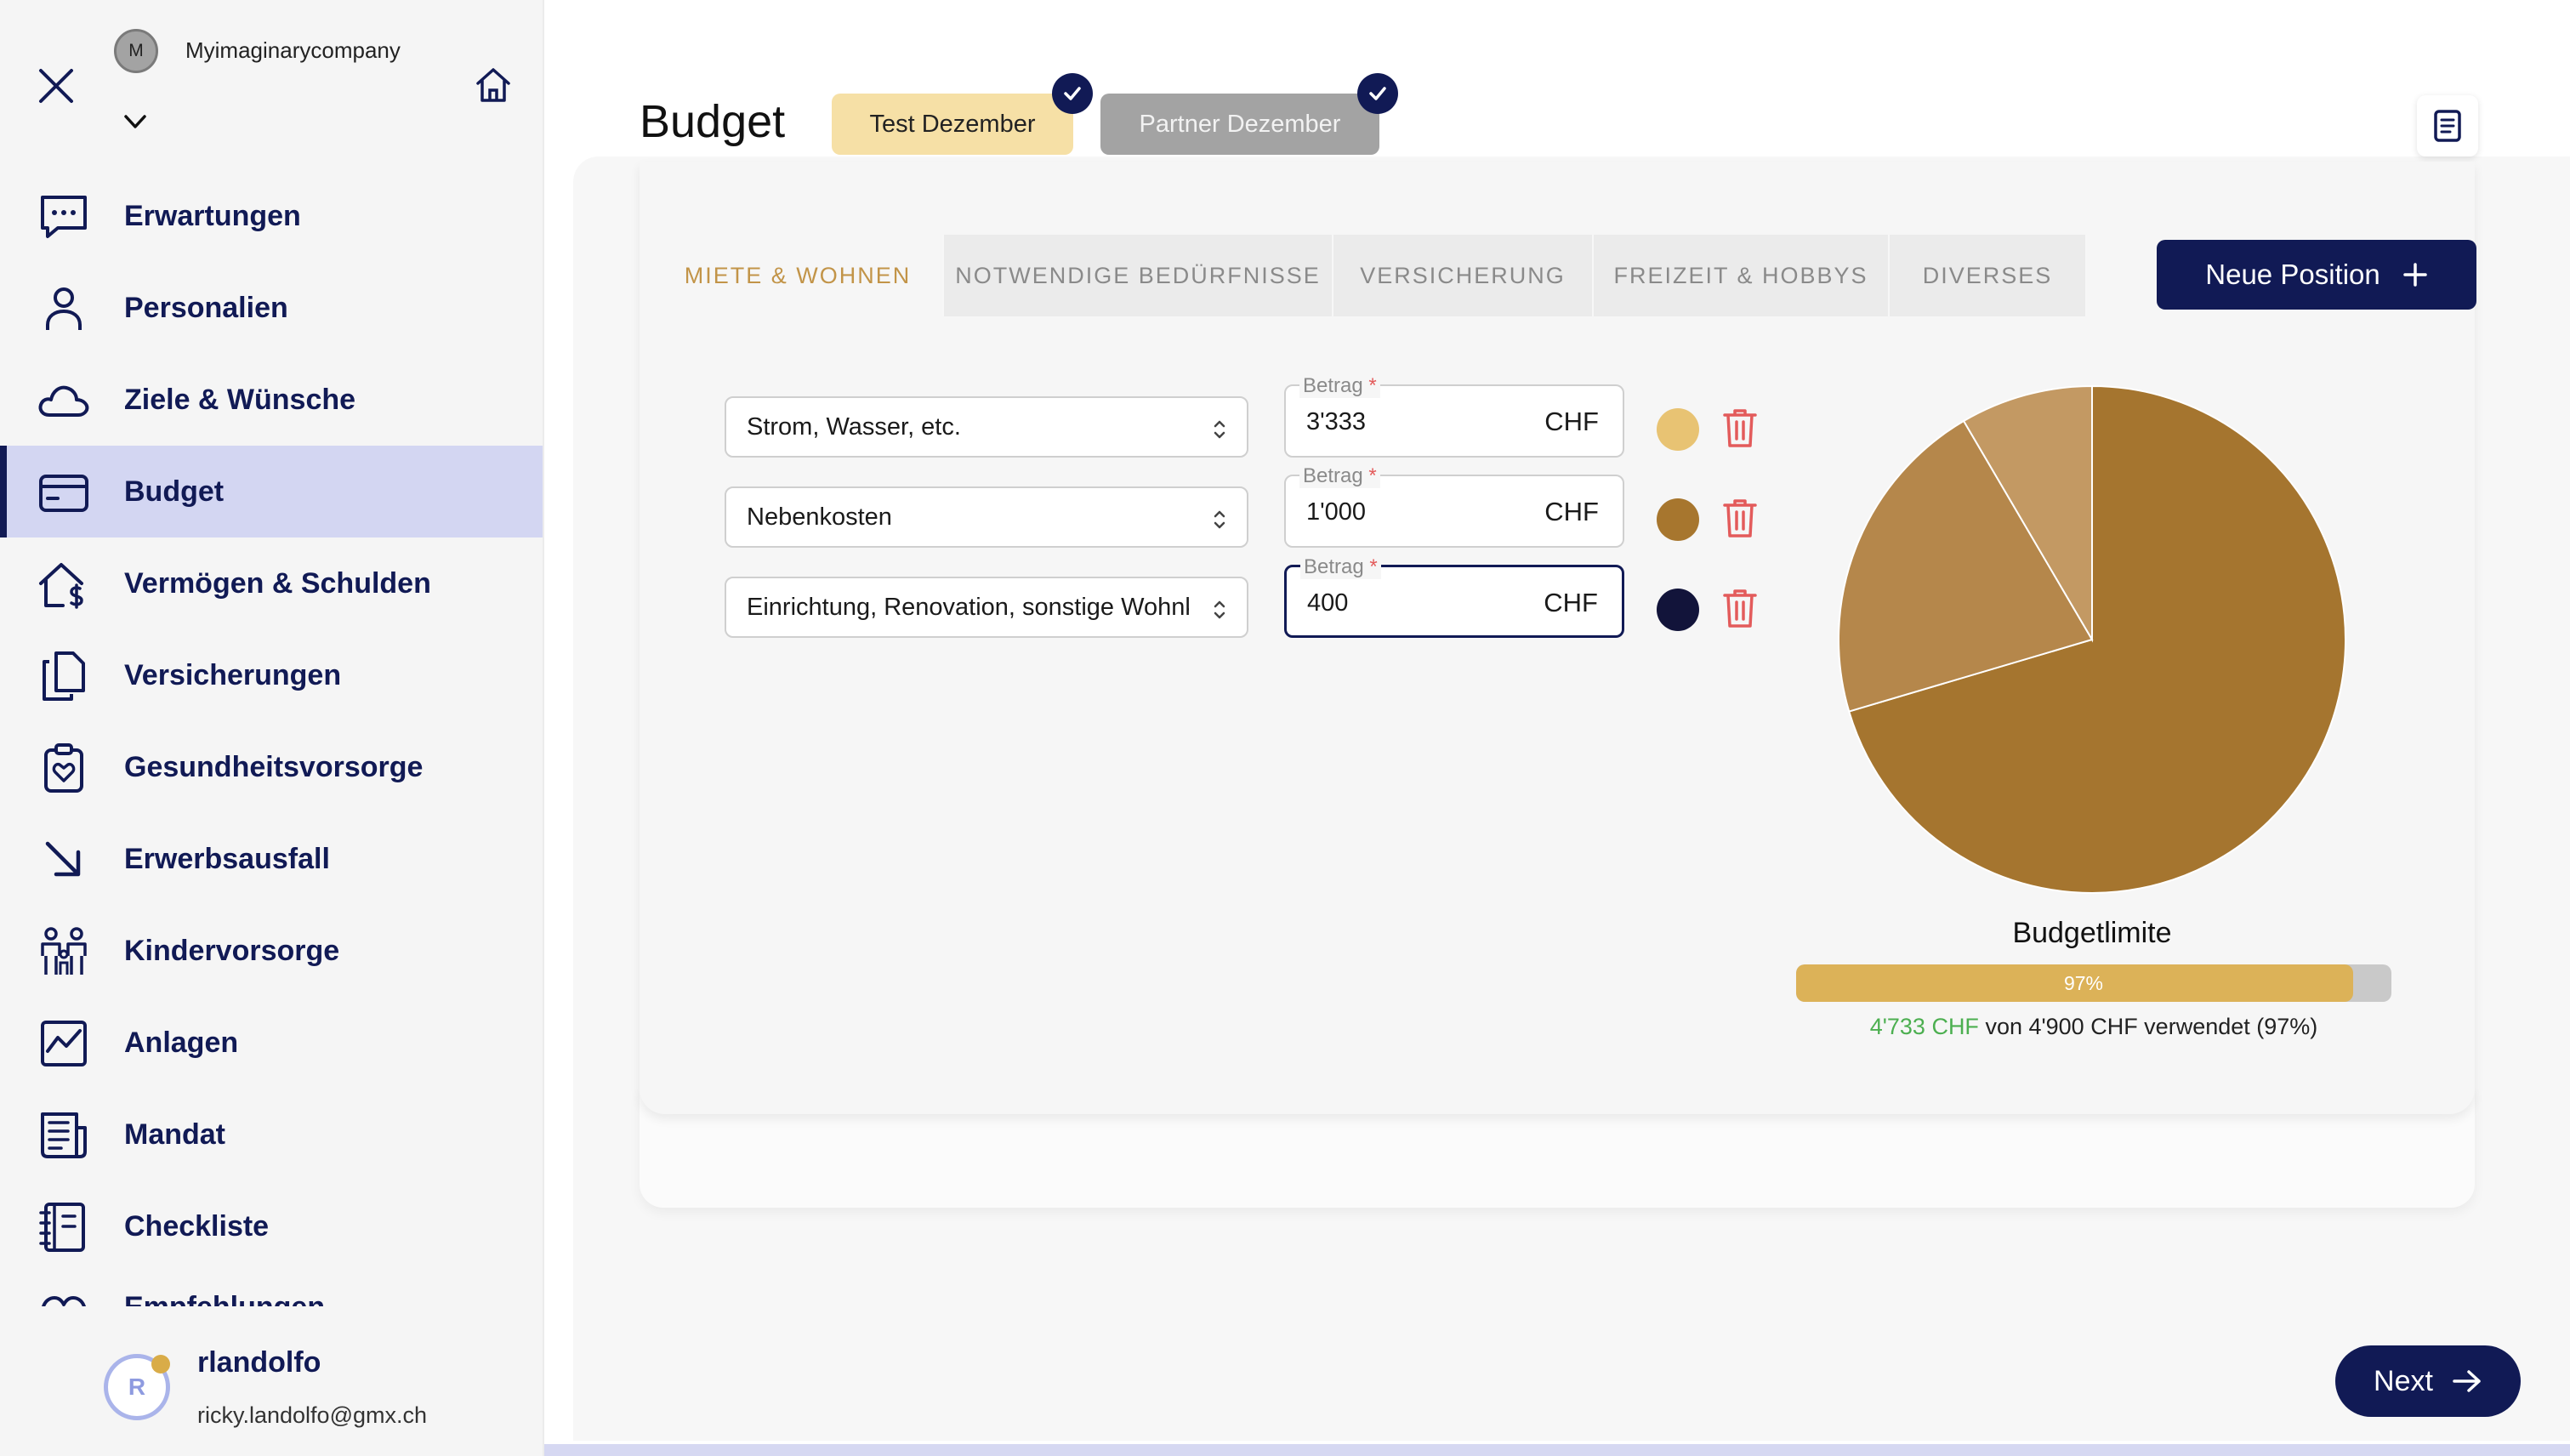 The image size is (2570, 1456). Describe the element at coordinates (63, 859) in the screenshot. I see `arrow-down-right-icon` at that location.